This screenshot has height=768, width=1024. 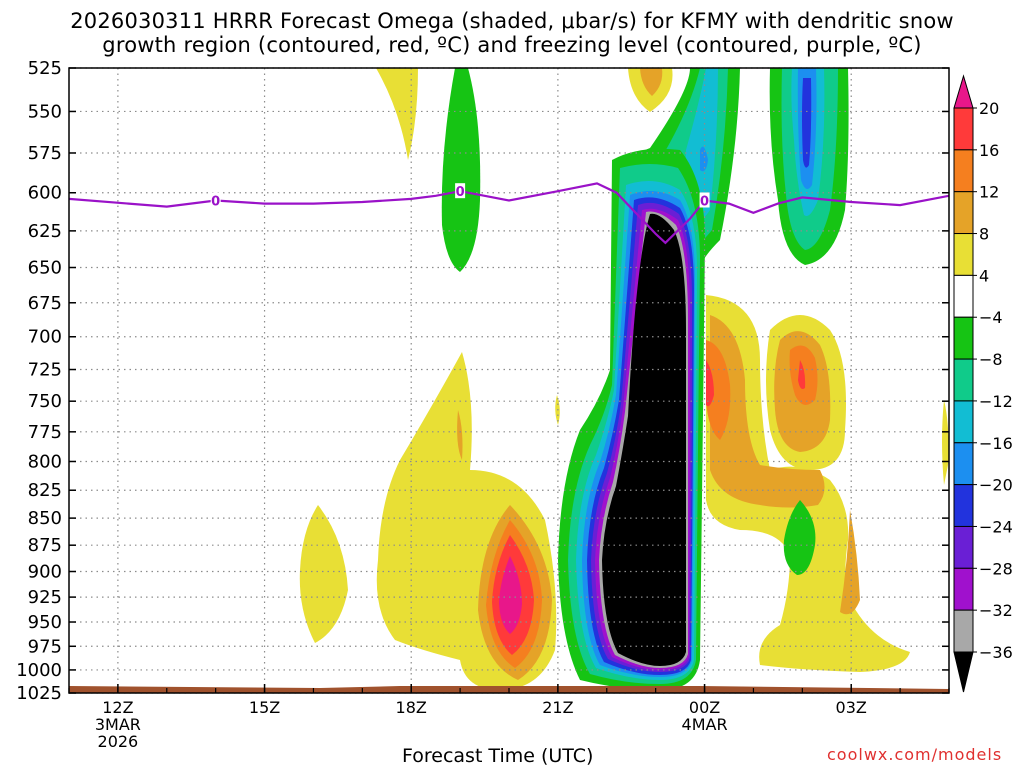 What do you see at coordinates (45, 545) in the screenshot?
I see `y-tick-label: 875` at bounding box center [45, 545].